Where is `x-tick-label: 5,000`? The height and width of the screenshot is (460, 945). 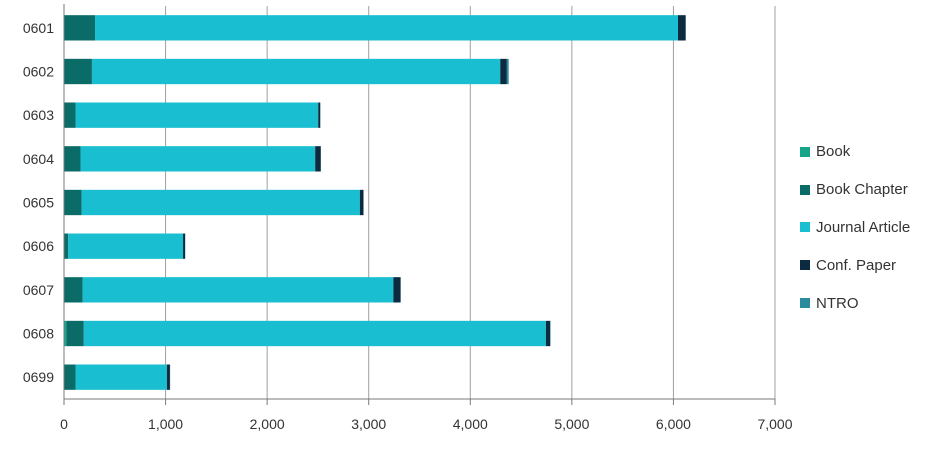 x-tick-label: 5,000 is located at coordinates (571, 424).